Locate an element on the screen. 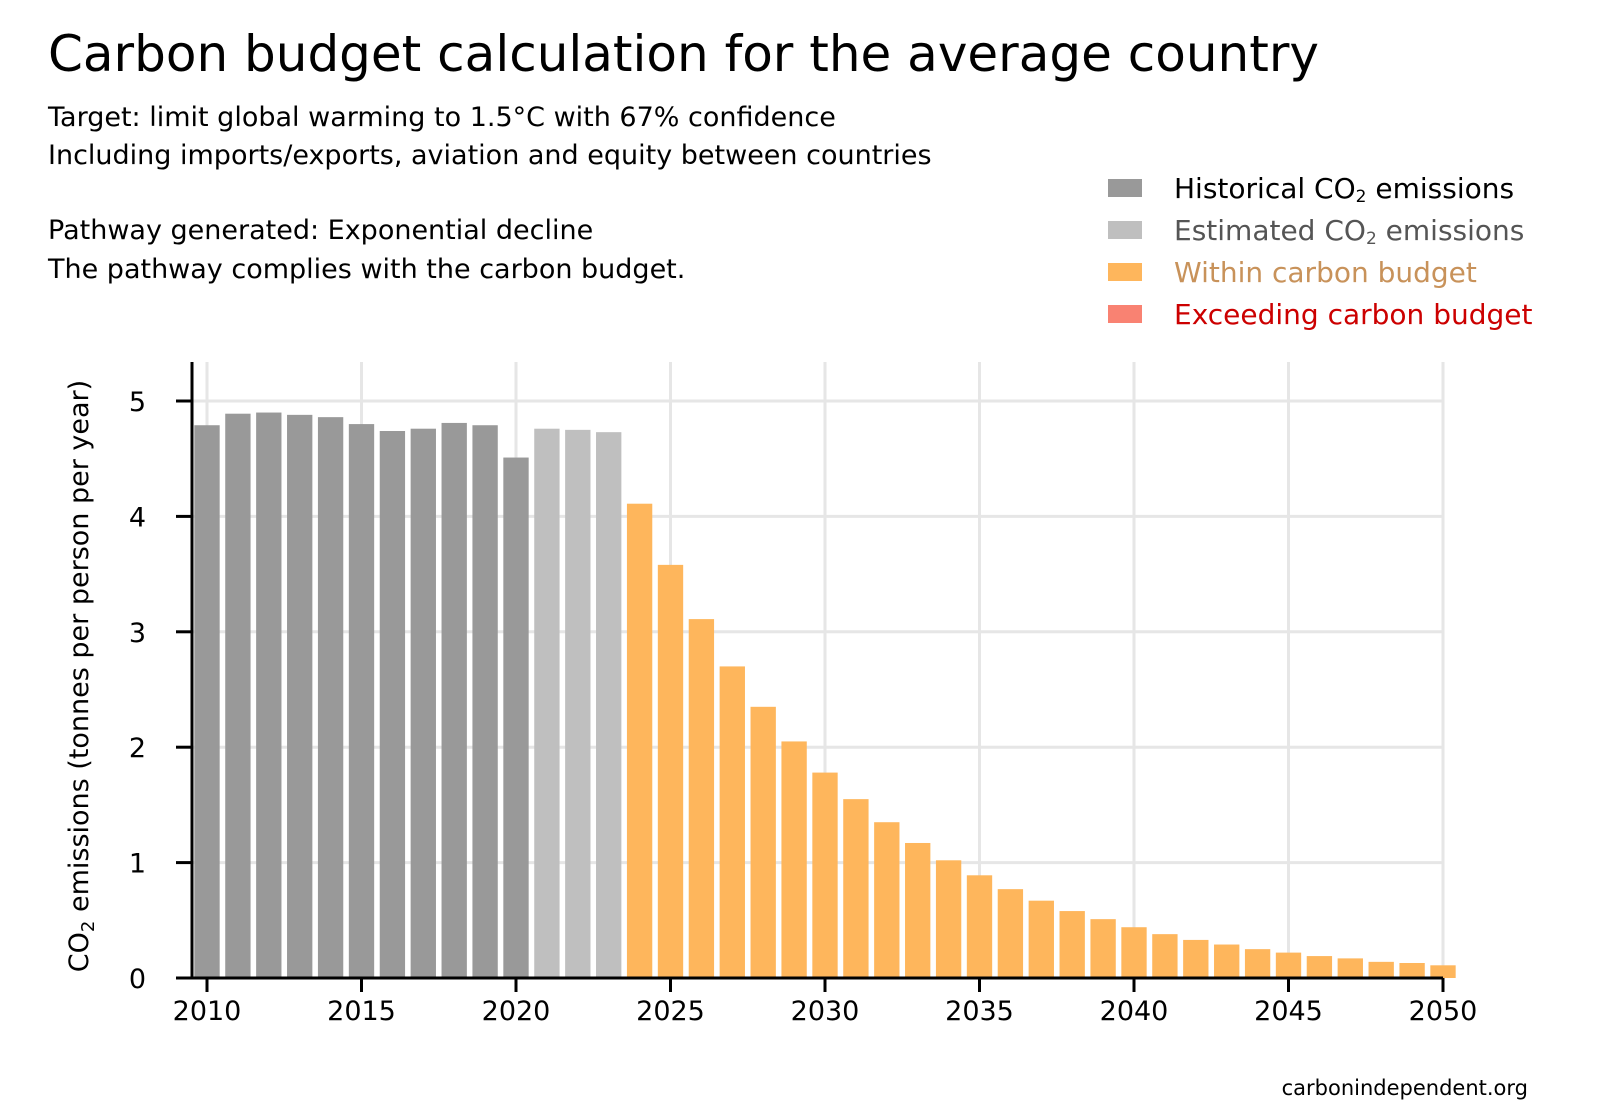  legend-item-estimated: Estimated CO2 emissions is located at coordinates (1316, 230).